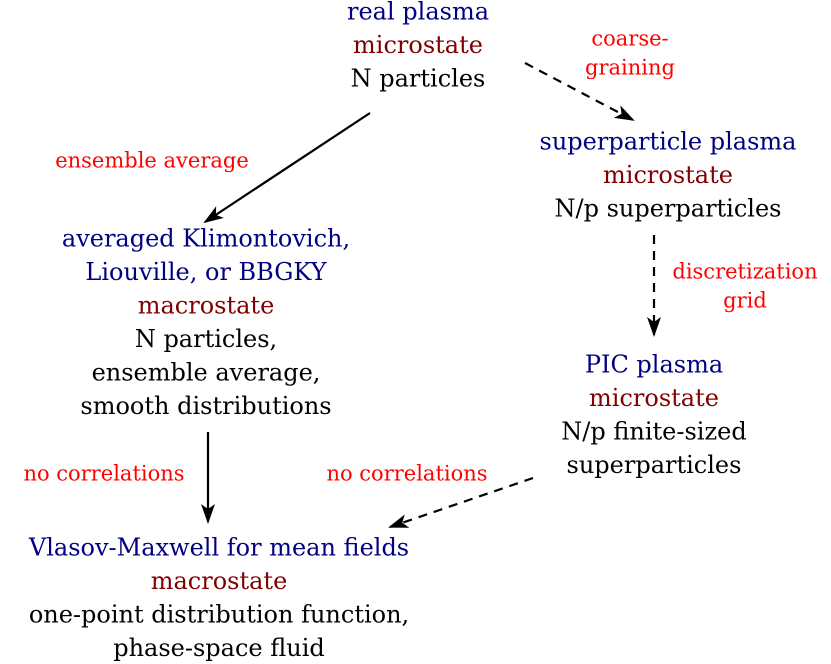 The width and height of the screenshot is (831, 664). Describe the element at coordinates (668, 142) in the screenshot. I see `node-title: superparticle plasma` at that location.